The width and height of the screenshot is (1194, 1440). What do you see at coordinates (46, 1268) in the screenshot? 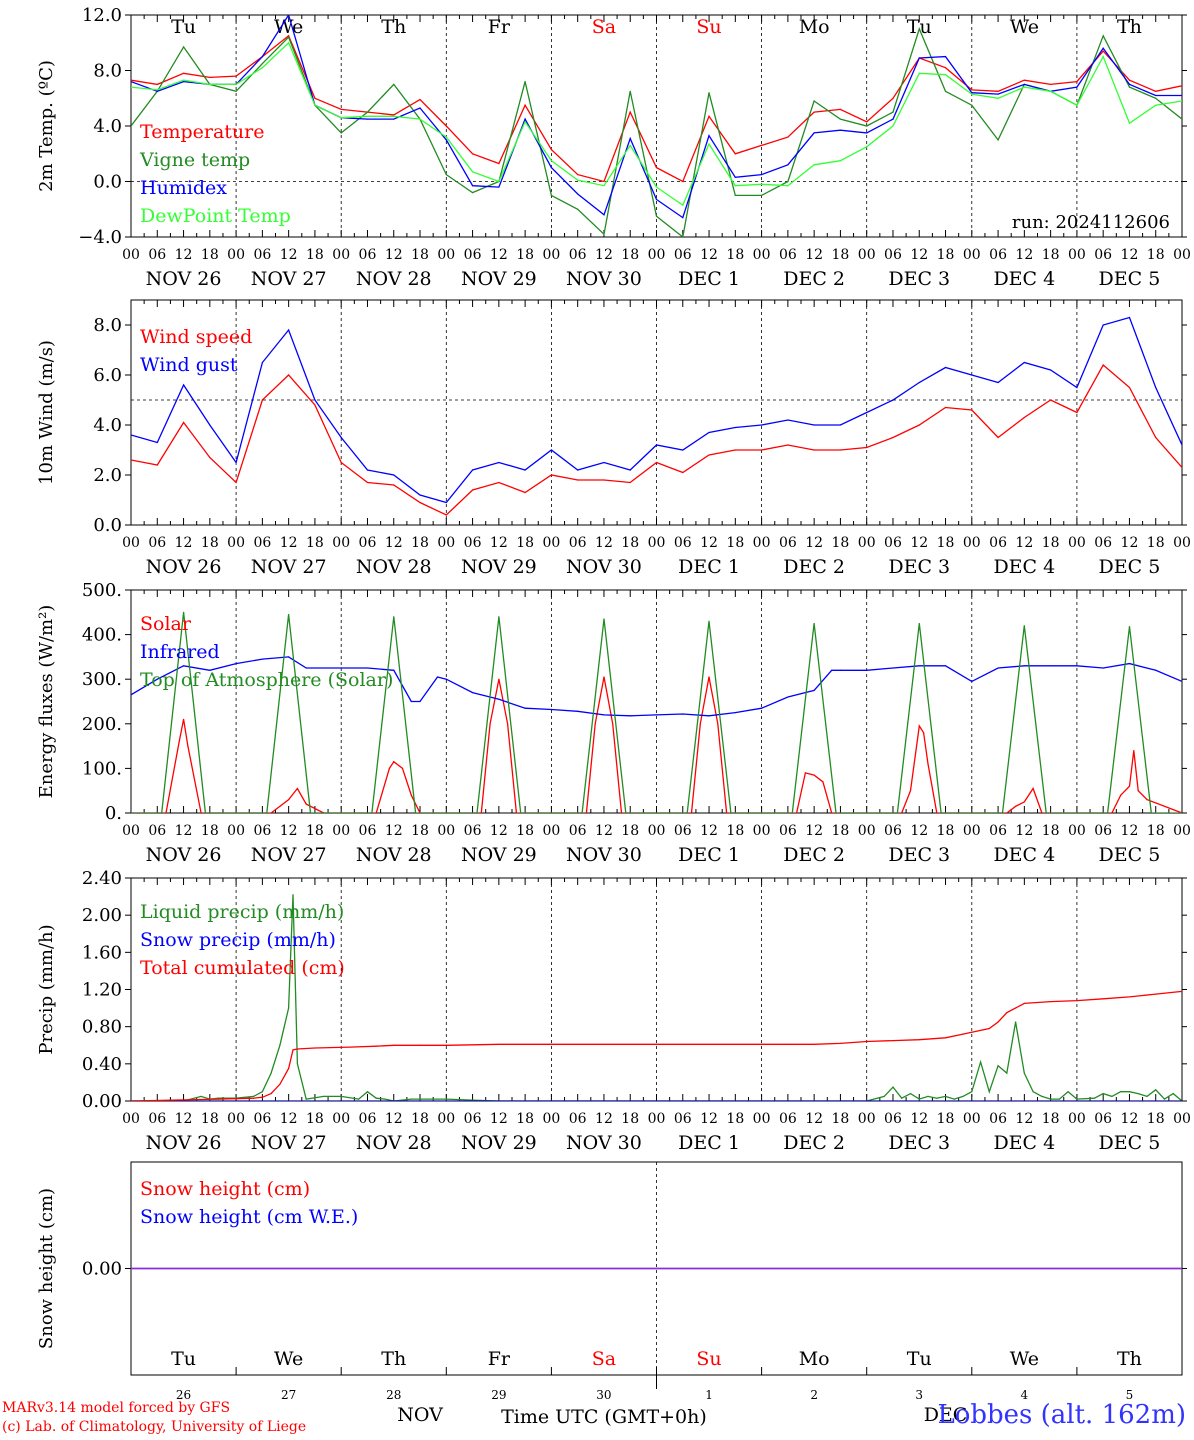
I see `y-axis-label: Snow height (cm)` at bounding box center [46, 1268].